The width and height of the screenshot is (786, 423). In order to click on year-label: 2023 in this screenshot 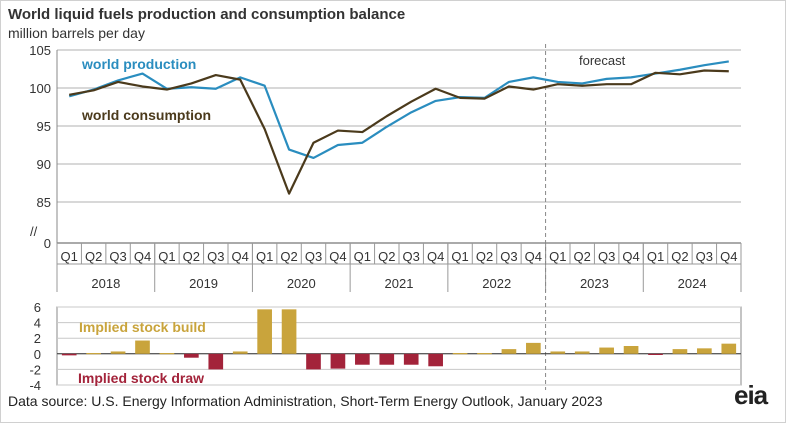, I will do `click(594, 283)`.